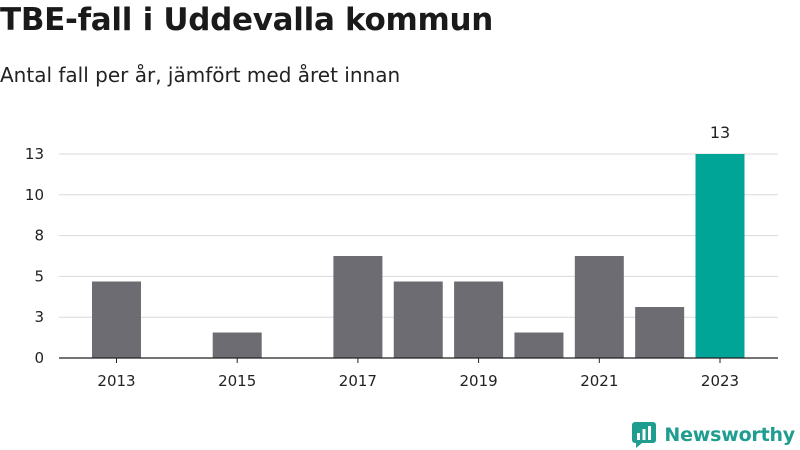 This screenshot has width=800, height=450. Describe the element at coordinates (247, 20) in the screenshot. I see `chart-title: TBE-fall i Uddevalla kommun` at that location.